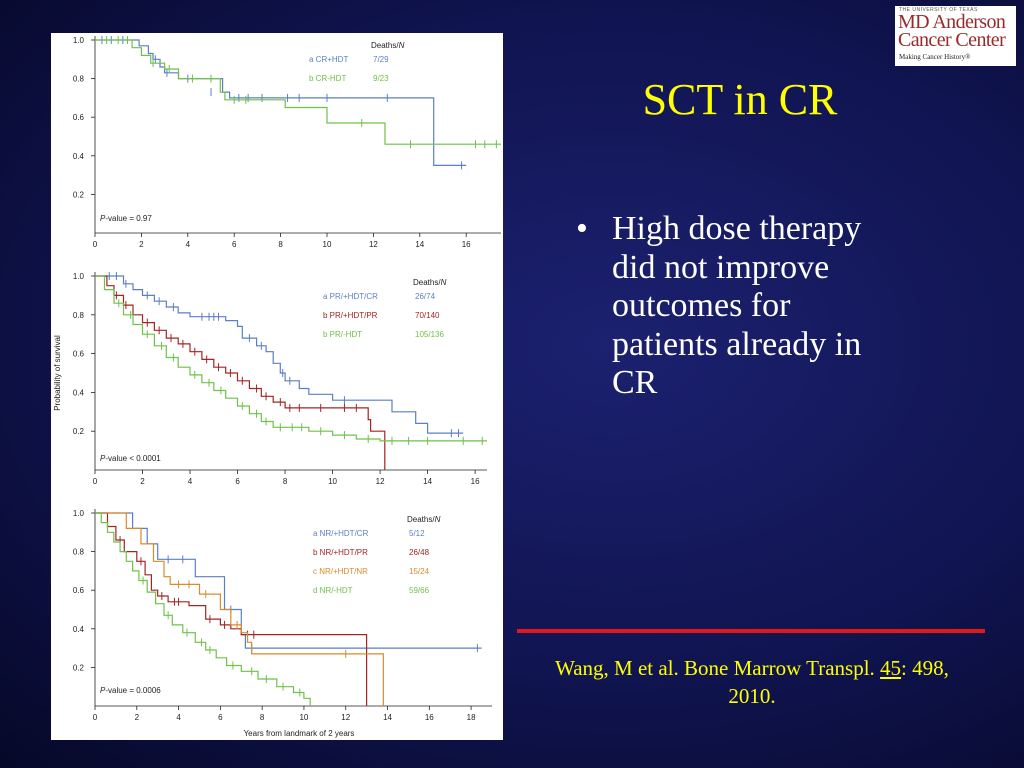 The image size is (1024, 768). I want to click on legend-deaths: 7/29, so click(381, 59).